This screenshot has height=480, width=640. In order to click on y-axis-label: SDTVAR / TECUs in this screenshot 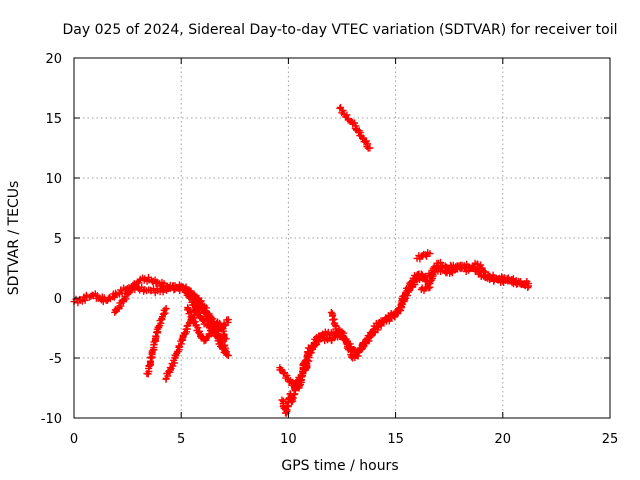, I will do `click(14, 238)`.